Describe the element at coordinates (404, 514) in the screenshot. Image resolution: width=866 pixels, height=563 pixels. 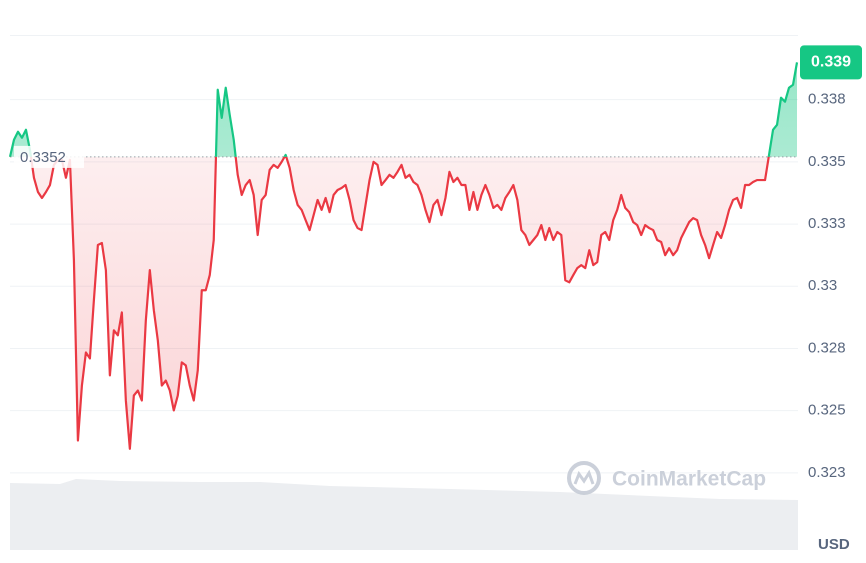
I see `volume-area` at that location.